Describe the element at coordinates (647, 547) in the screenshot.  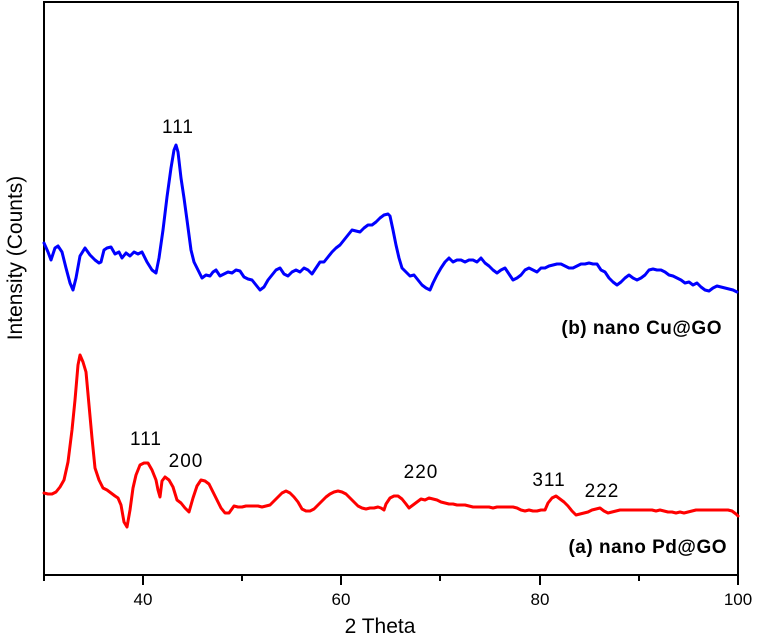
I see `series-label-pd-go: (a) nano Pd@GO` at that location.